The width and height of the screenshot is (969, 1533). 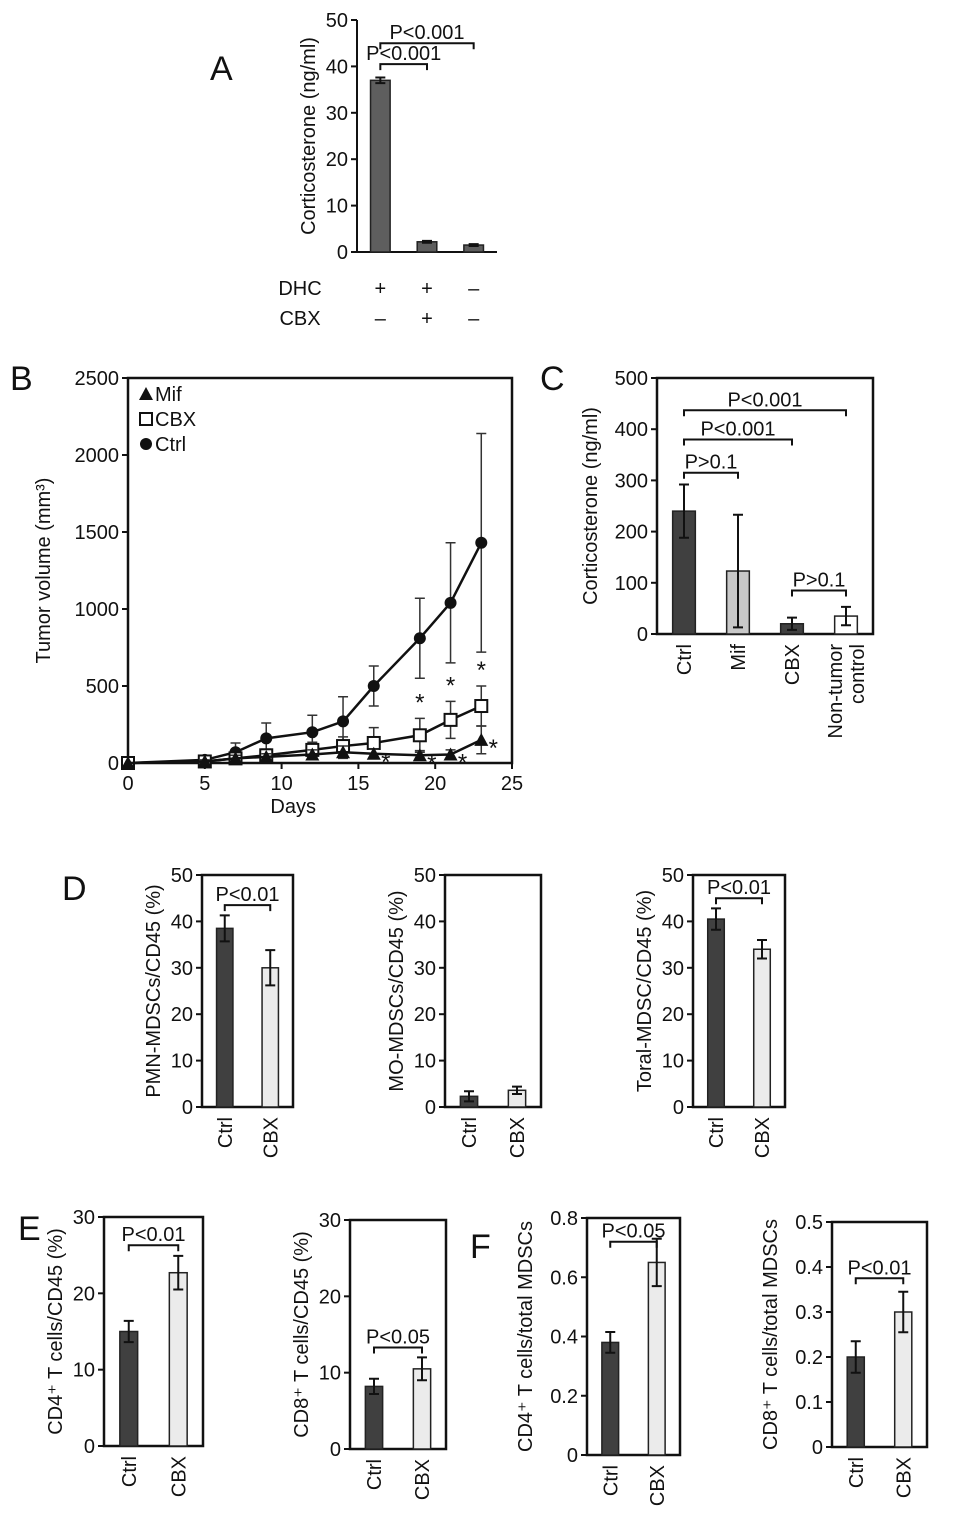 What do you see at coordinates (293, 807) in the screenshot?
I see `x-axis-label: Days` at bounding box center [293, 807].